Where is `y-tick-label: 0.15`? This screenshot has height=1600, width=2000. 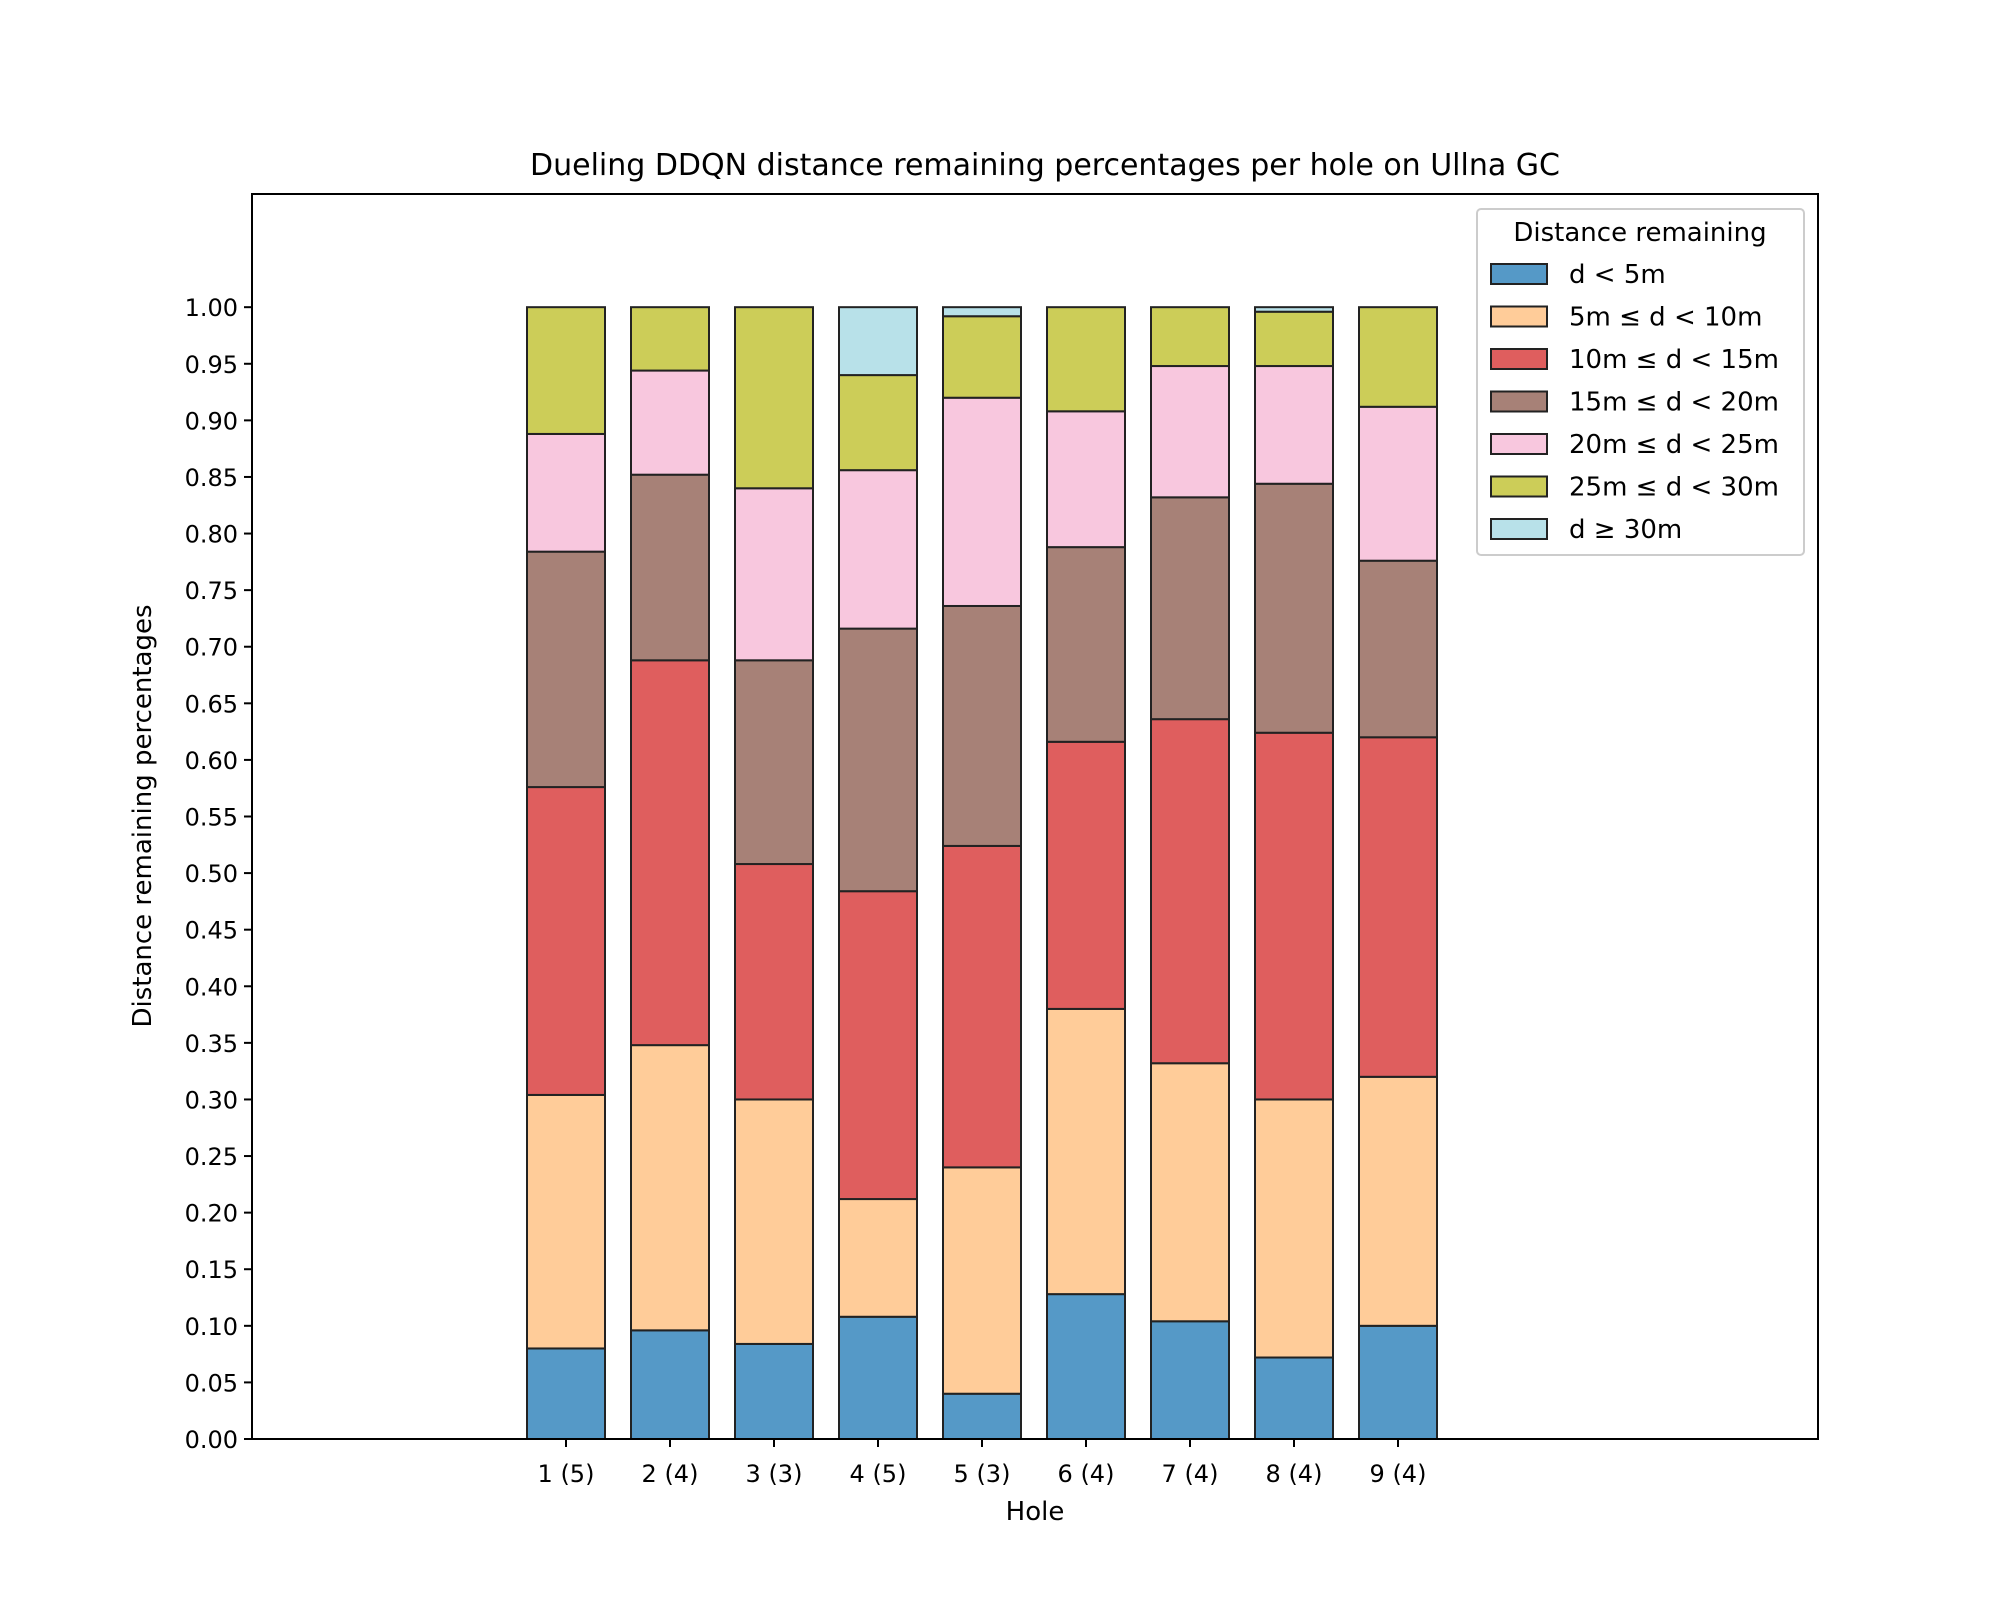
y-tick-label: 0.15 is located at coordinates (211, 1270).